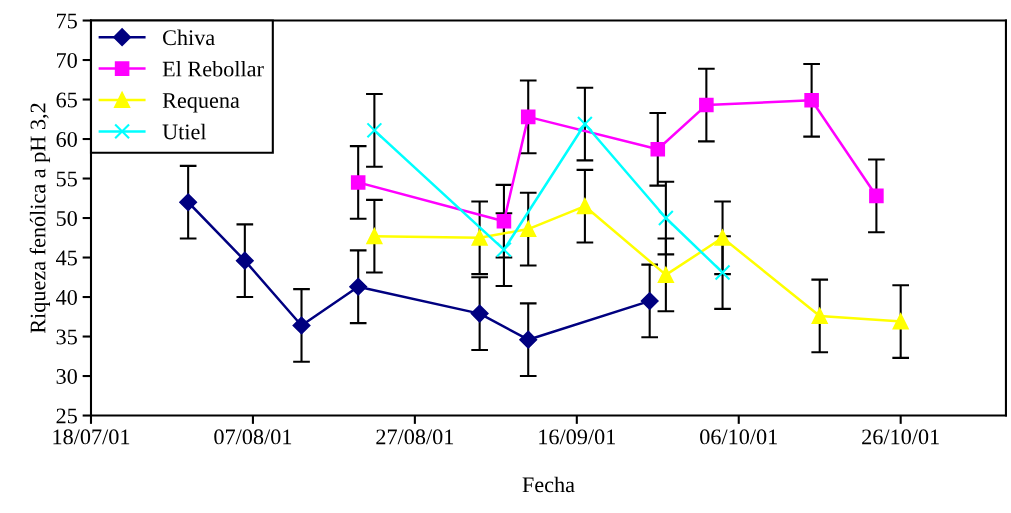  Describe the element at coordinates (253, 437) in the screenshot. I see `x-tick-label: 07/08/01` at that location.